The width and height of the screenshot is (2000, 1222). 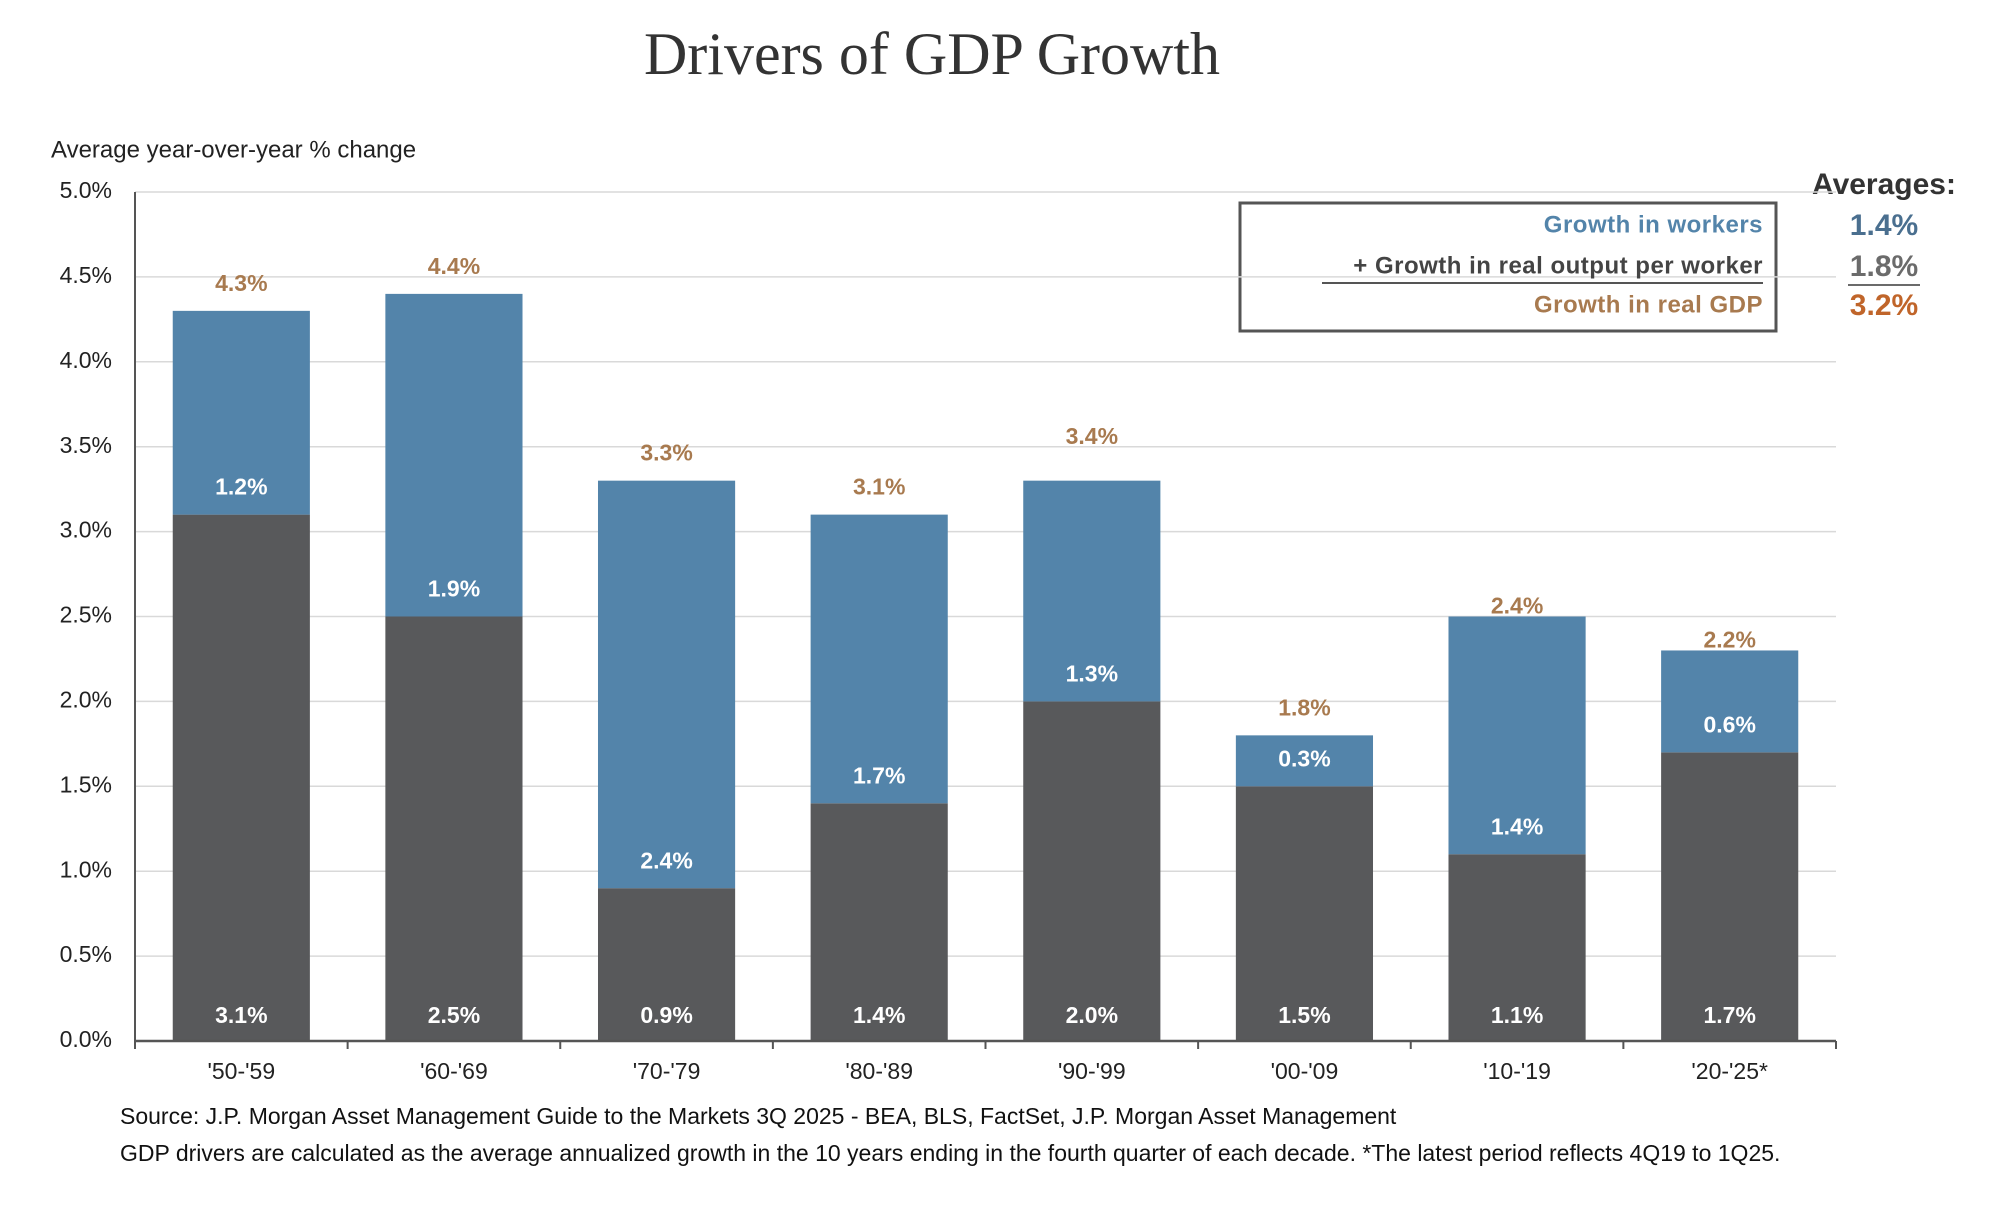 I want to click on data-label: 2.5%, so click(x=454, y=1015).